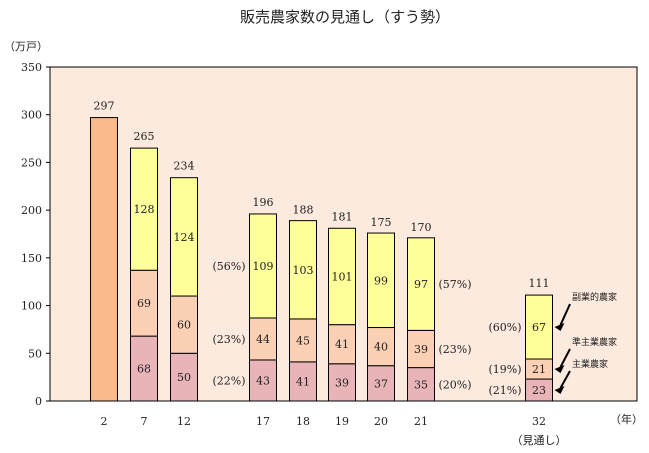 Image resolution: width=649 pixels, height=453 pixels. Describe the element at coordinates (26, 46) in the screenshot. I see `y-axis-unit-label: （万戸）` at that location.